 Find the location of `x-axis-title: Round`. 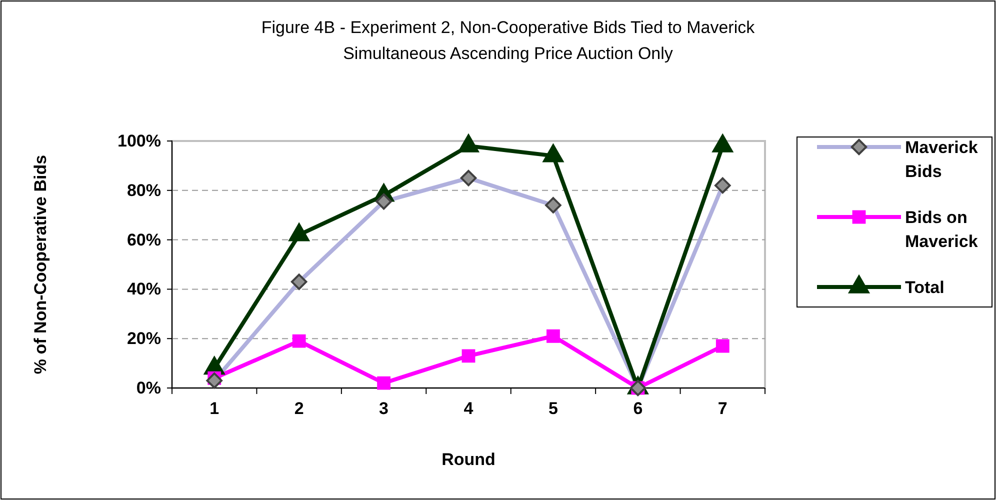

x-axis-title: Round is located at coordinates (469, 459).